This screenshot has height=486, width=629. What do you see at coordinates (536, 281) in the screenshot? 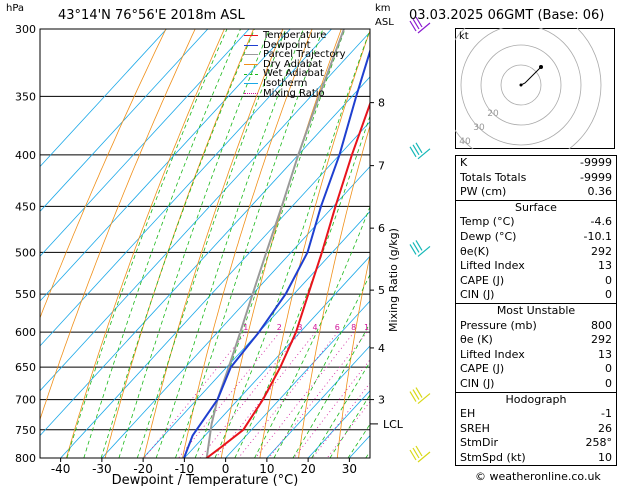
I see `table-row: CAPE (J) 0` at bounding box center [536, 281].